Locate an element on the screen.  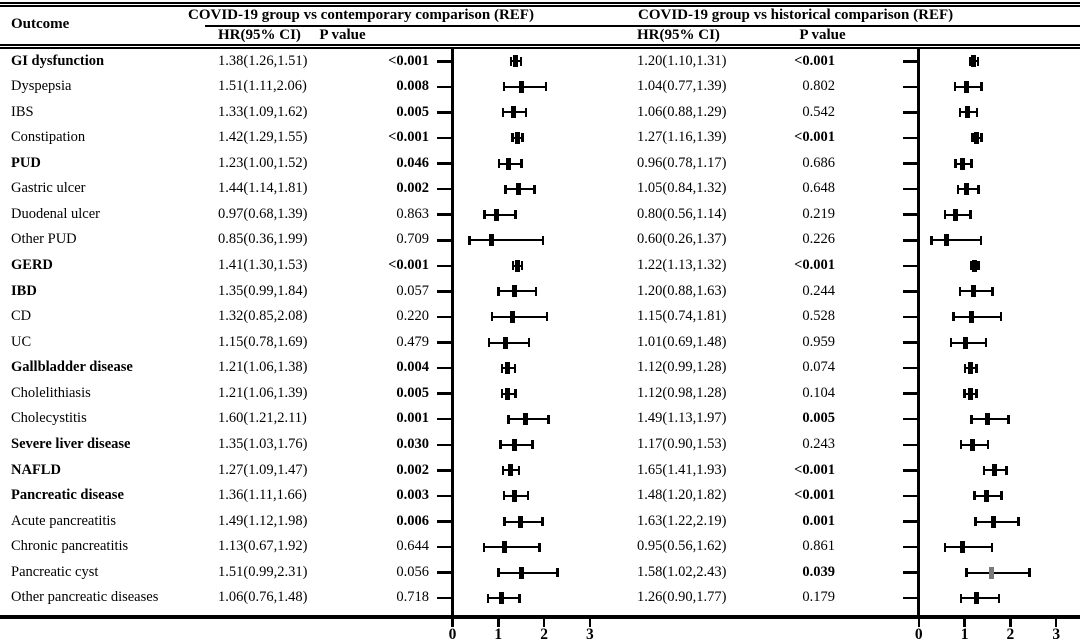
p-value-historical: 0.226 is located at coordinates (818, 239).